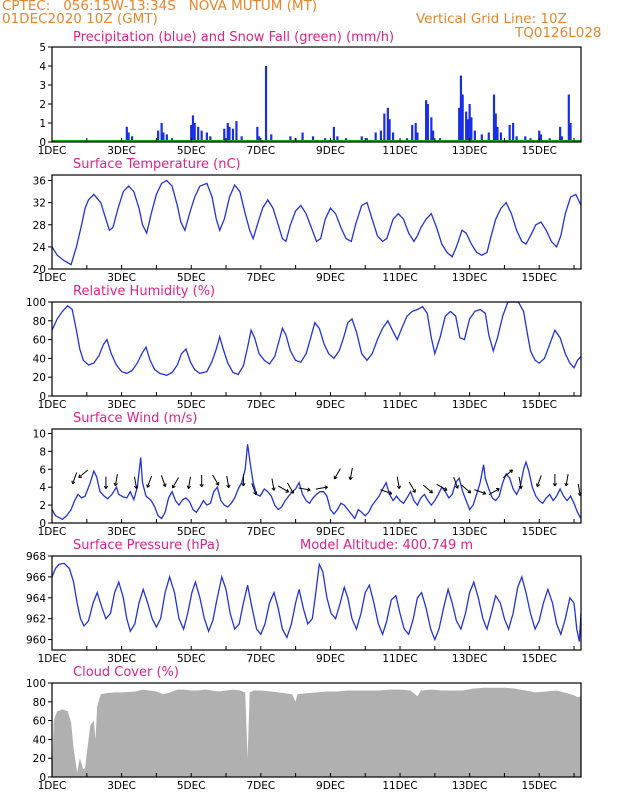  Describe the element at coordinates (42, 452) in the screenshot. I see `y-tick-label: 8` at that location.